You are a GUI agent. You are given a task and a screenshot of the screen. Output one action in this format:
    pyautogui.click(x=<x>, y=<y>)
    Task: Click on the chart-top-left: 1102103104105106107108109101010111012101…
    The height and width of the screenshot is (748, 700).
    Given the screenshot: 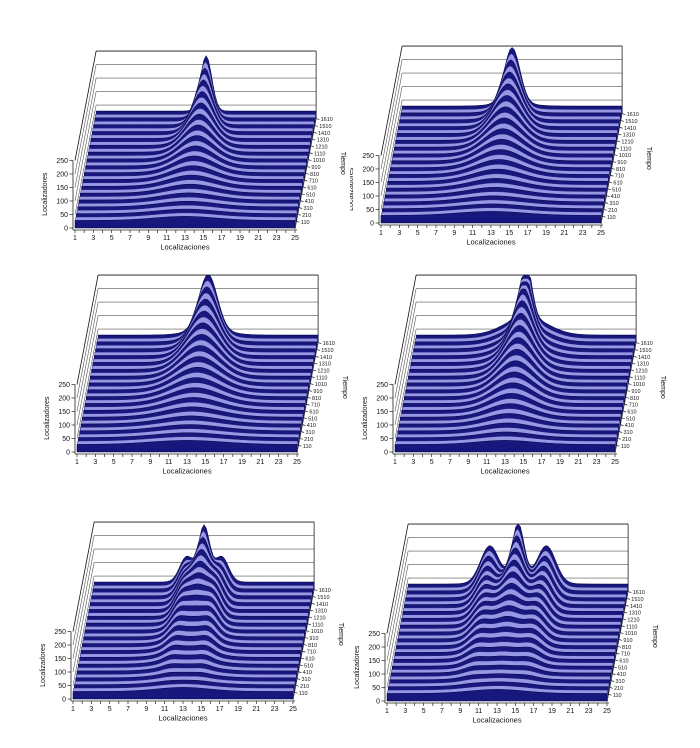 What is the action you would take?
    pyautogui.click(x=194, y=150)
    